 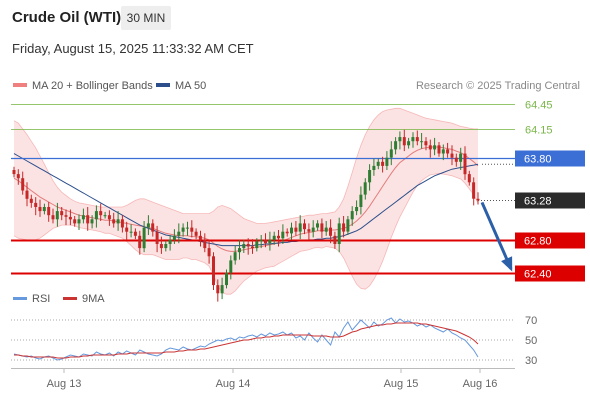 What do you see at coordinates (538, 242) in the screenshot?
I see `level-62-8-label: 62.80` at bounding box center [538, 242].